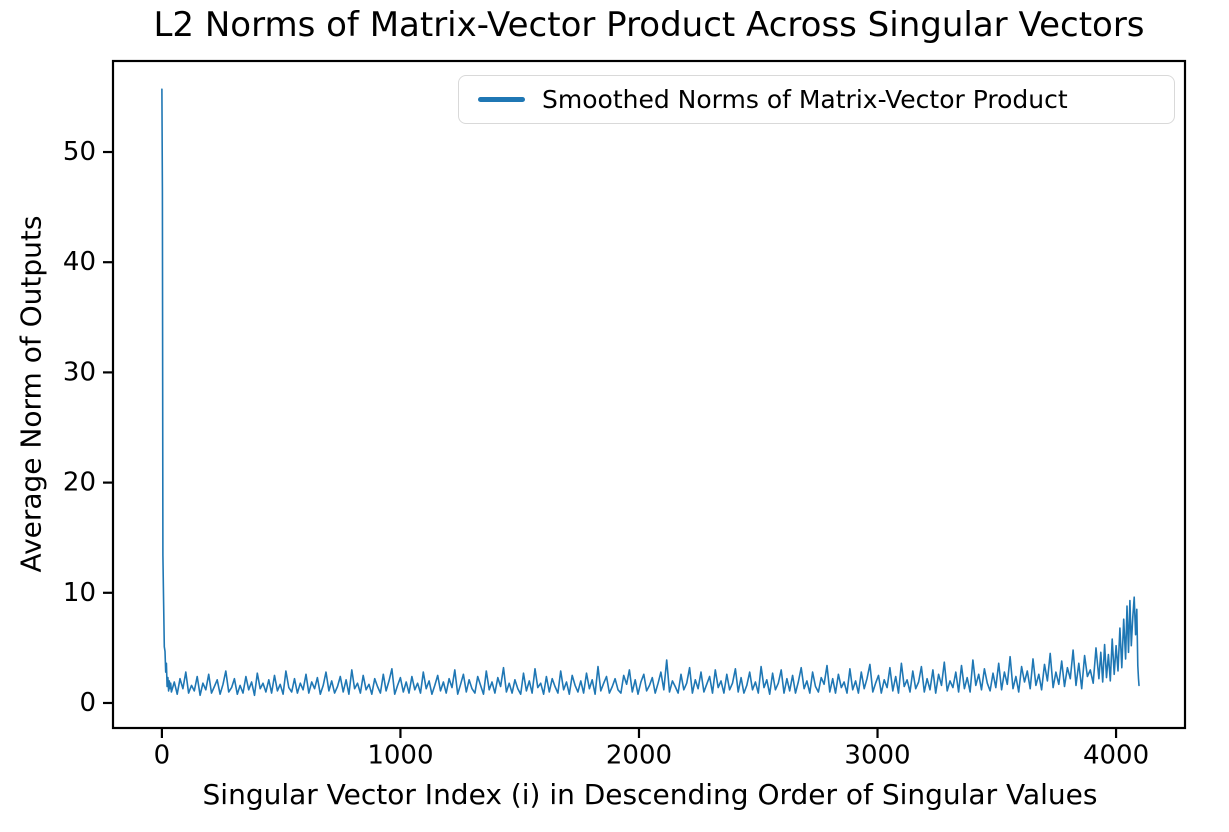 This screenshot has height=832, width=1229. What do you see at coordinates (87, 703) in the screenshot?
I see `y-tick-label: 0` at bounding box center [87, 703].